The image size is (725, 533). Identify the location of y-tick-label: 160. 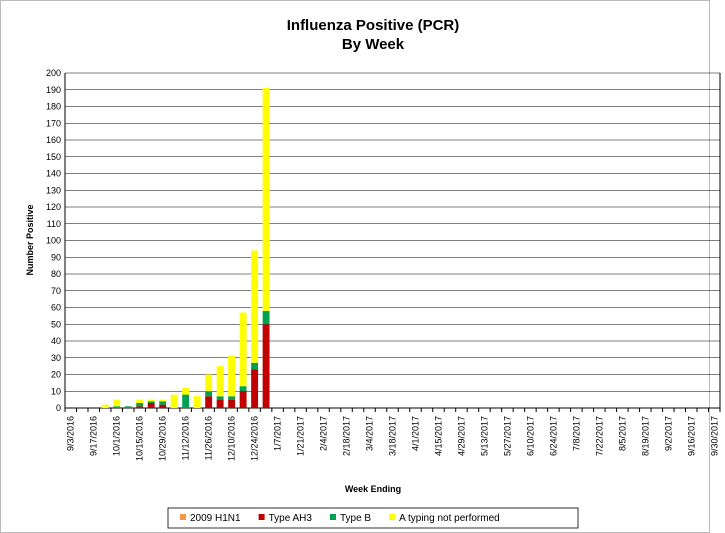
(53, 140).